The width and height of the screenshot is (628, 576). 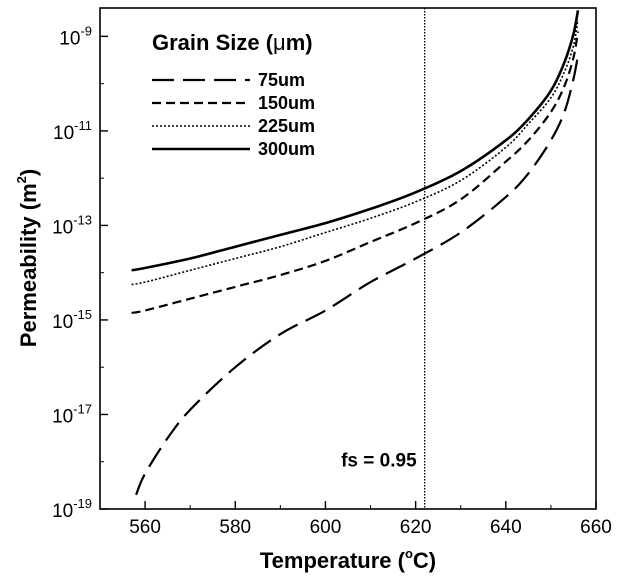 What do you see at coordinates (75, 36) in the screenshot?
I see `y-tick-label: 10-9` at bounding box center [75, 36].